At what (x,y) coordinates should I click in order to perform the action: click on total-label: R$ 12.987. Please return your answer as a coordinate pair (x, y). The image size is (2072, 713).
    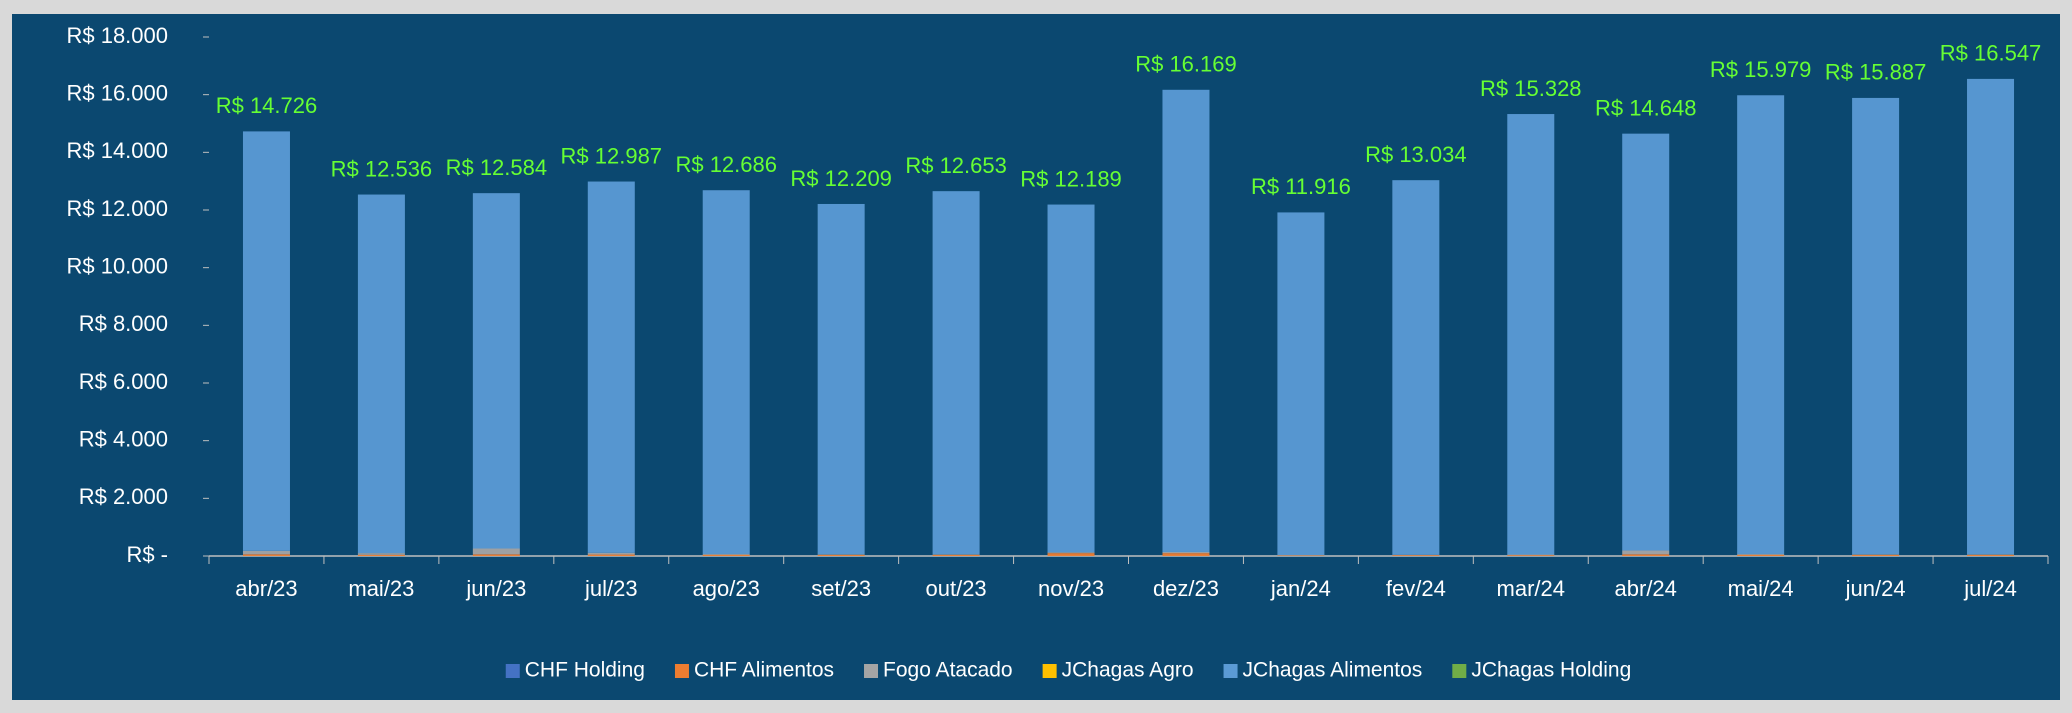
    Looking at the image, I should click on (612, 155).